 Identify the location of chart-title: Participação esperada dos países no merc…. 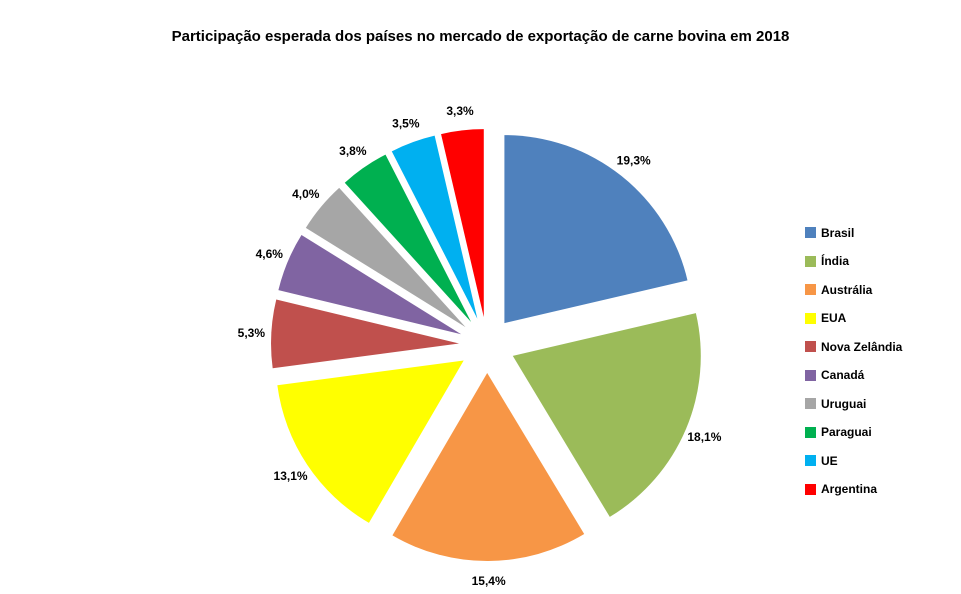
(480, 36).